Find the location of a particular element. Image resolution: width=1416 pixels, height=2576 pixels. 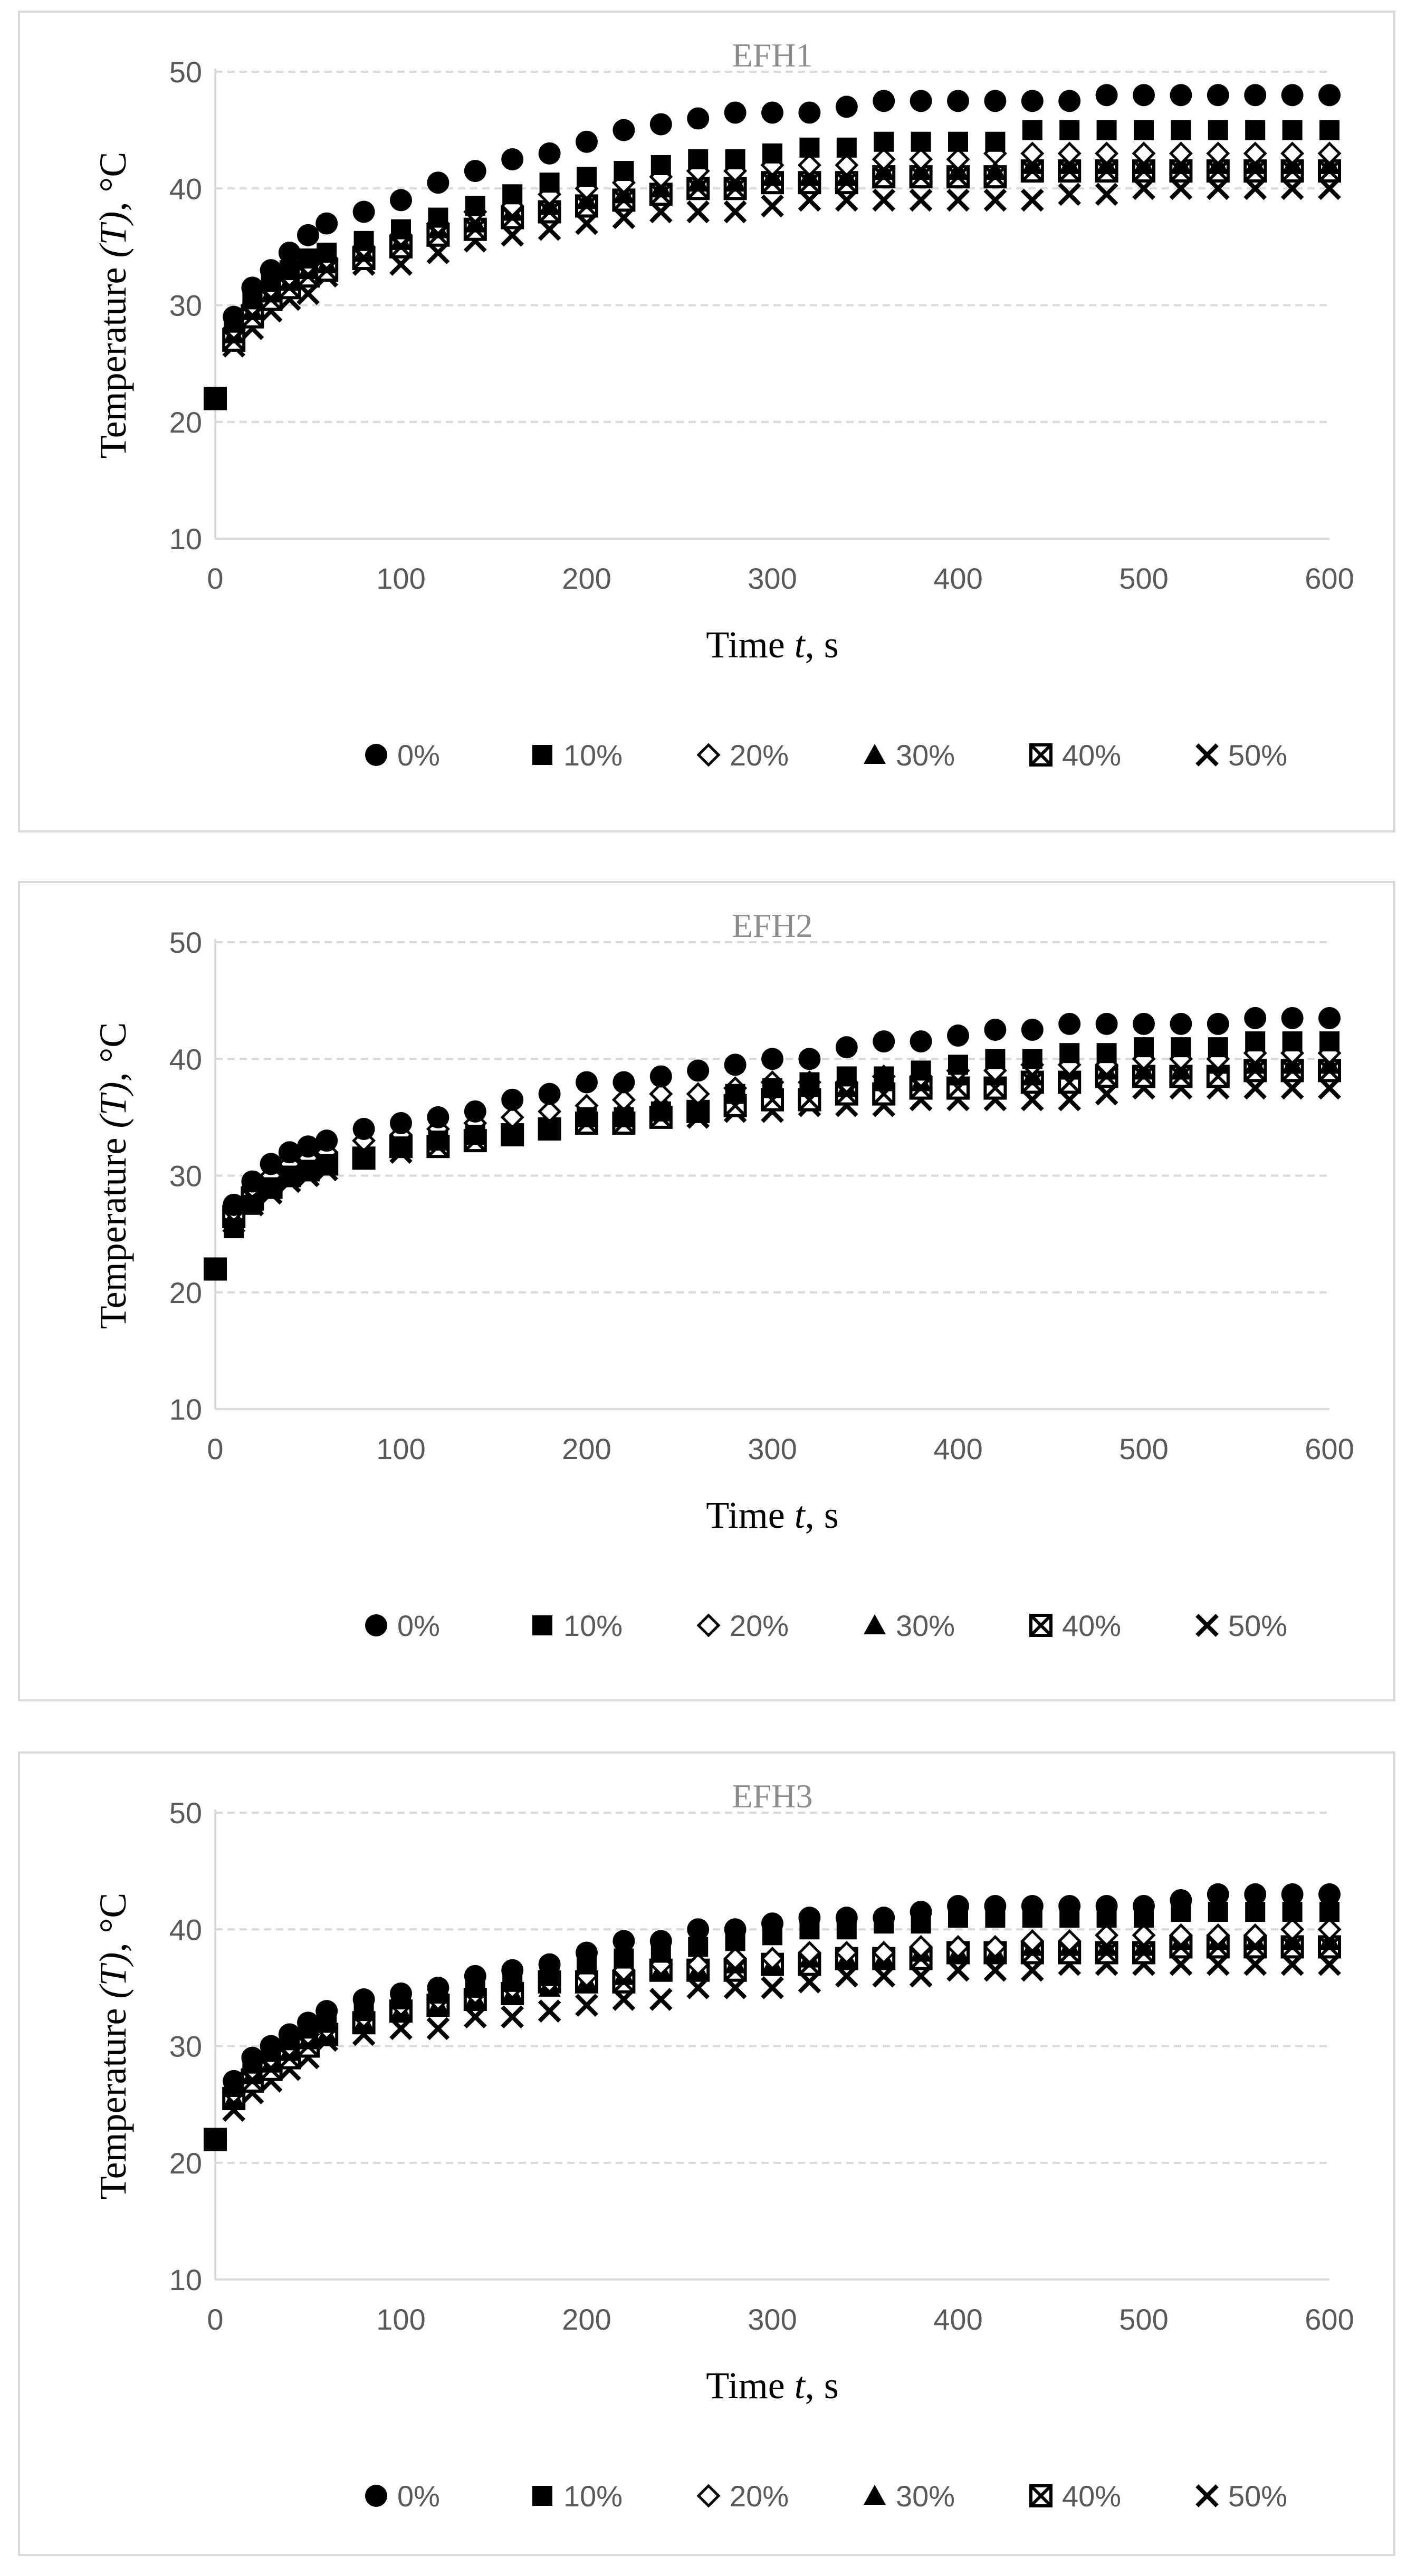

series-0pct is located at coordinates (772, 247).